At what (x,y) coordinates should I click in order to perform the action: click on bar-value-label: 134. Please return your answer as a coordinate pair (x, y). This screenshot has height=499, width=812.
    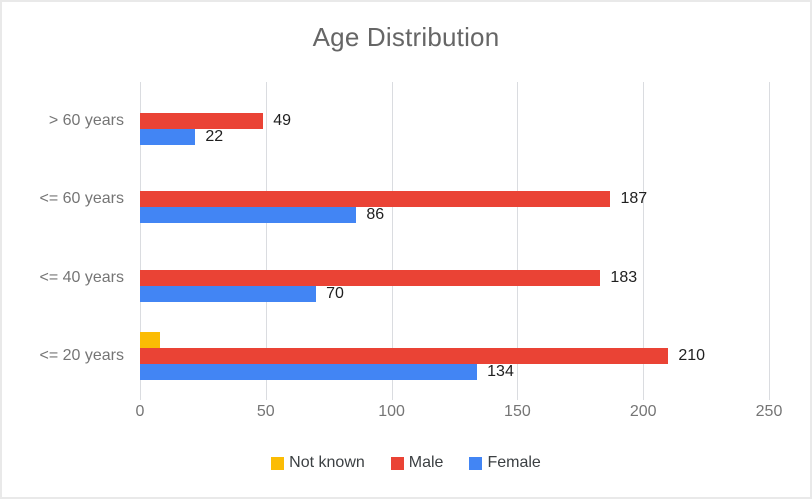
    Looking at the image, I should click on (500, 371).